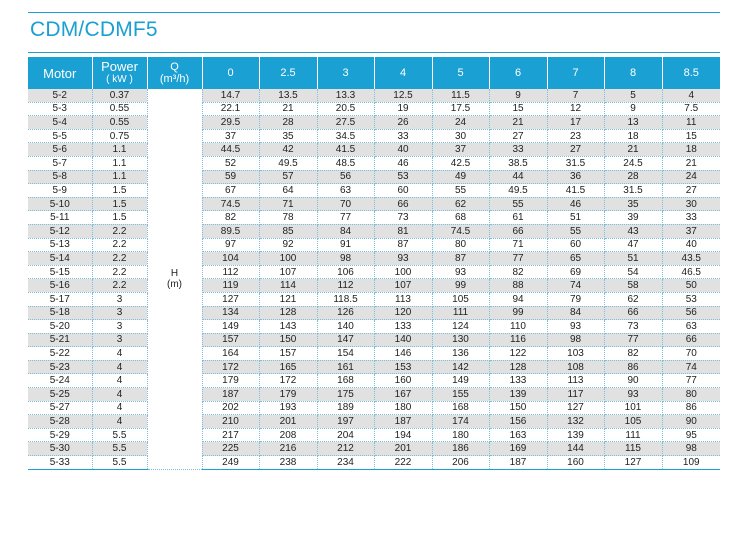 The height and width of the screenshot is (536, 749). What do you see at coordinates (633, 73) in the screenshot?
I see `flow-header: 8` at bounding box center [633, 73].